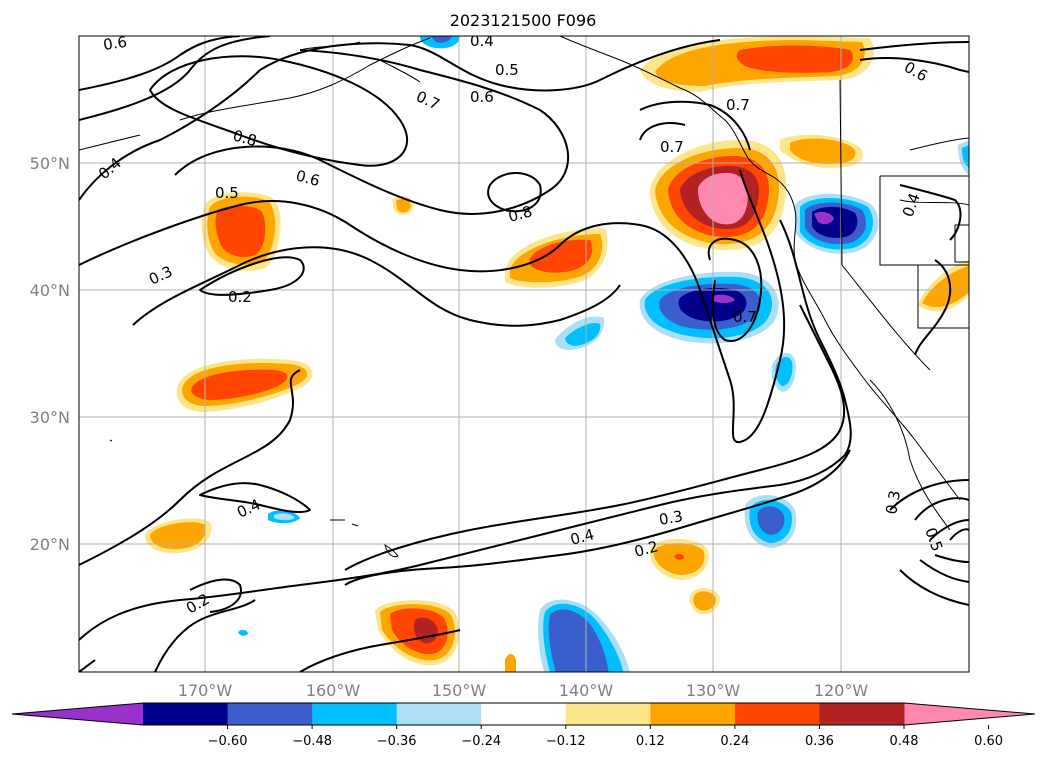  What do you see at coordinates (205, 690) in the screenshot?
I see `lon-label: 170°W` at bounding box center [205, 690].